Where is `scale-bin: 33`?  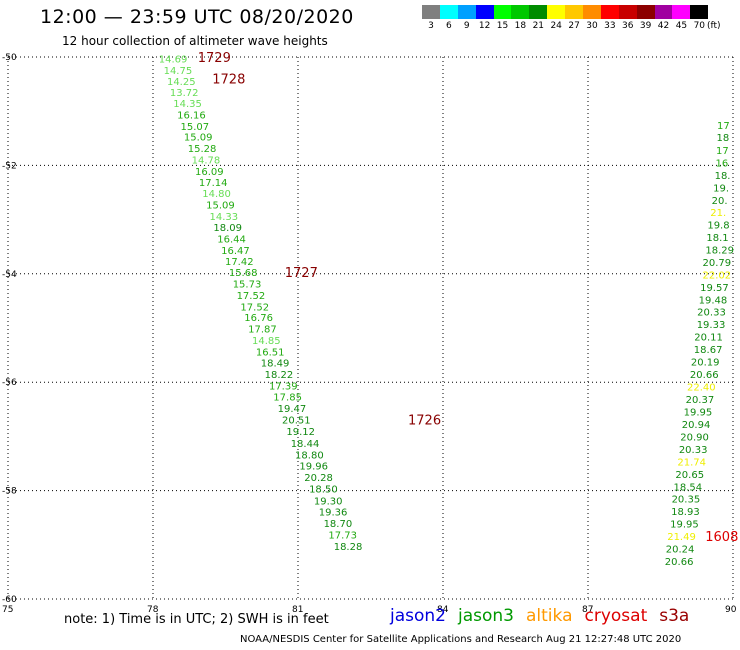
scale-bin: 33 is located at coordinates (609, 18).